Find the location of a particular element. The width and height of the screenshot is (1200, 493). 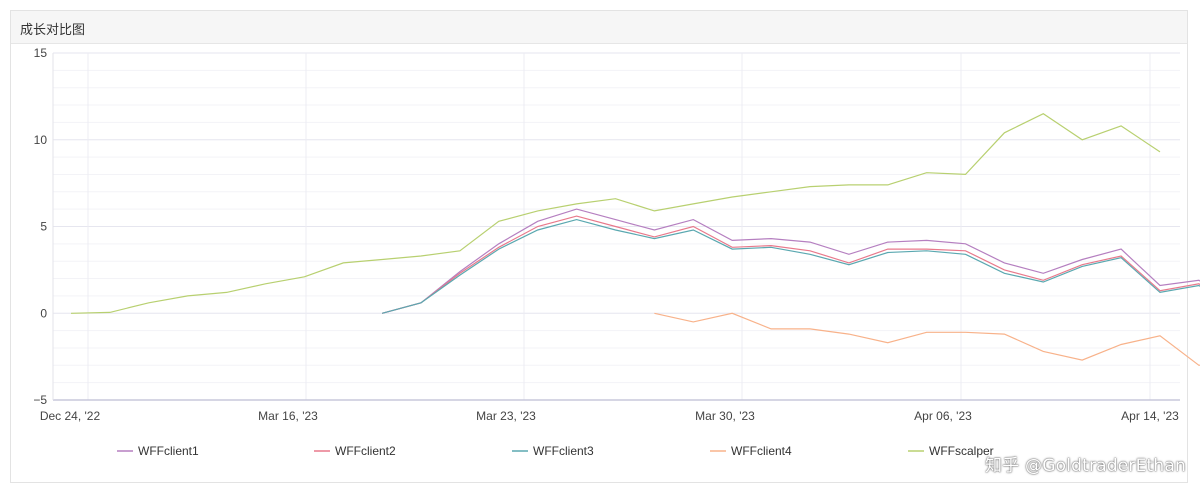

legend-label-WFFclient4: WFFclient4 is located at coordinates (761, 451).